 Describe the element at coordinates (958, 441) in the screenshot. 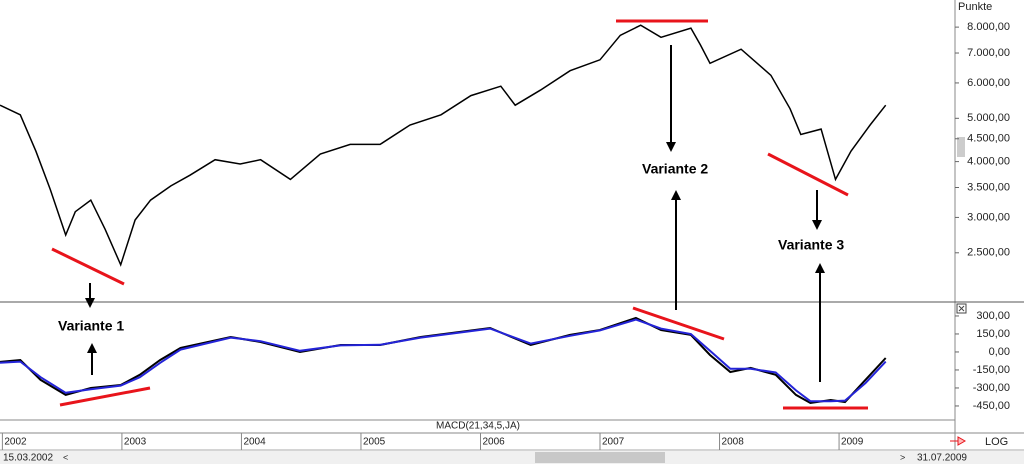

I see `scroll-arrow` at that location.